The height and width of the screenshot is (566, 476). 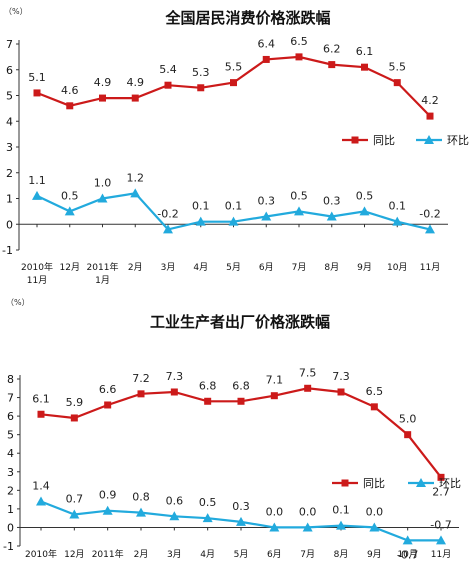 What do you see at coordinates (141, 554) in the screenshot?
I see `ppi-x-tick-label: 2月` at bounding box center [141, 554].